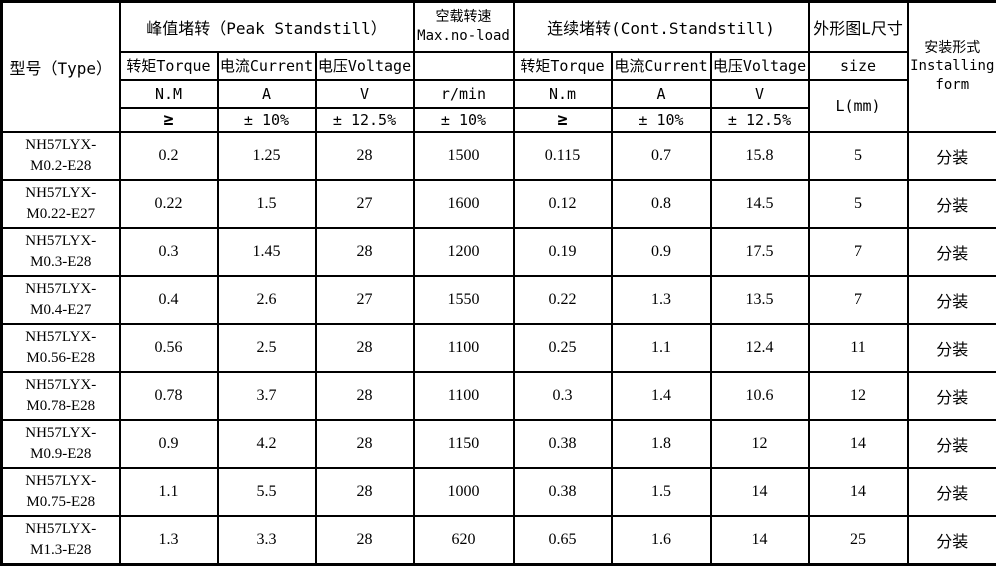 This screenshot has width=996, height=566. I want to click on cell-cont-torque: 0.22, so click(562, 300).